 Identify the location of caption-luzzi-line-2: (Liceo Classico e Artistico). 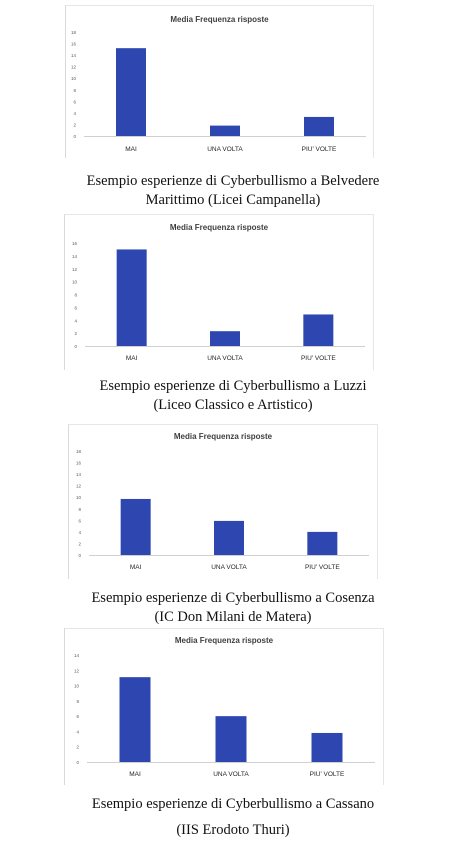
(233, 405).